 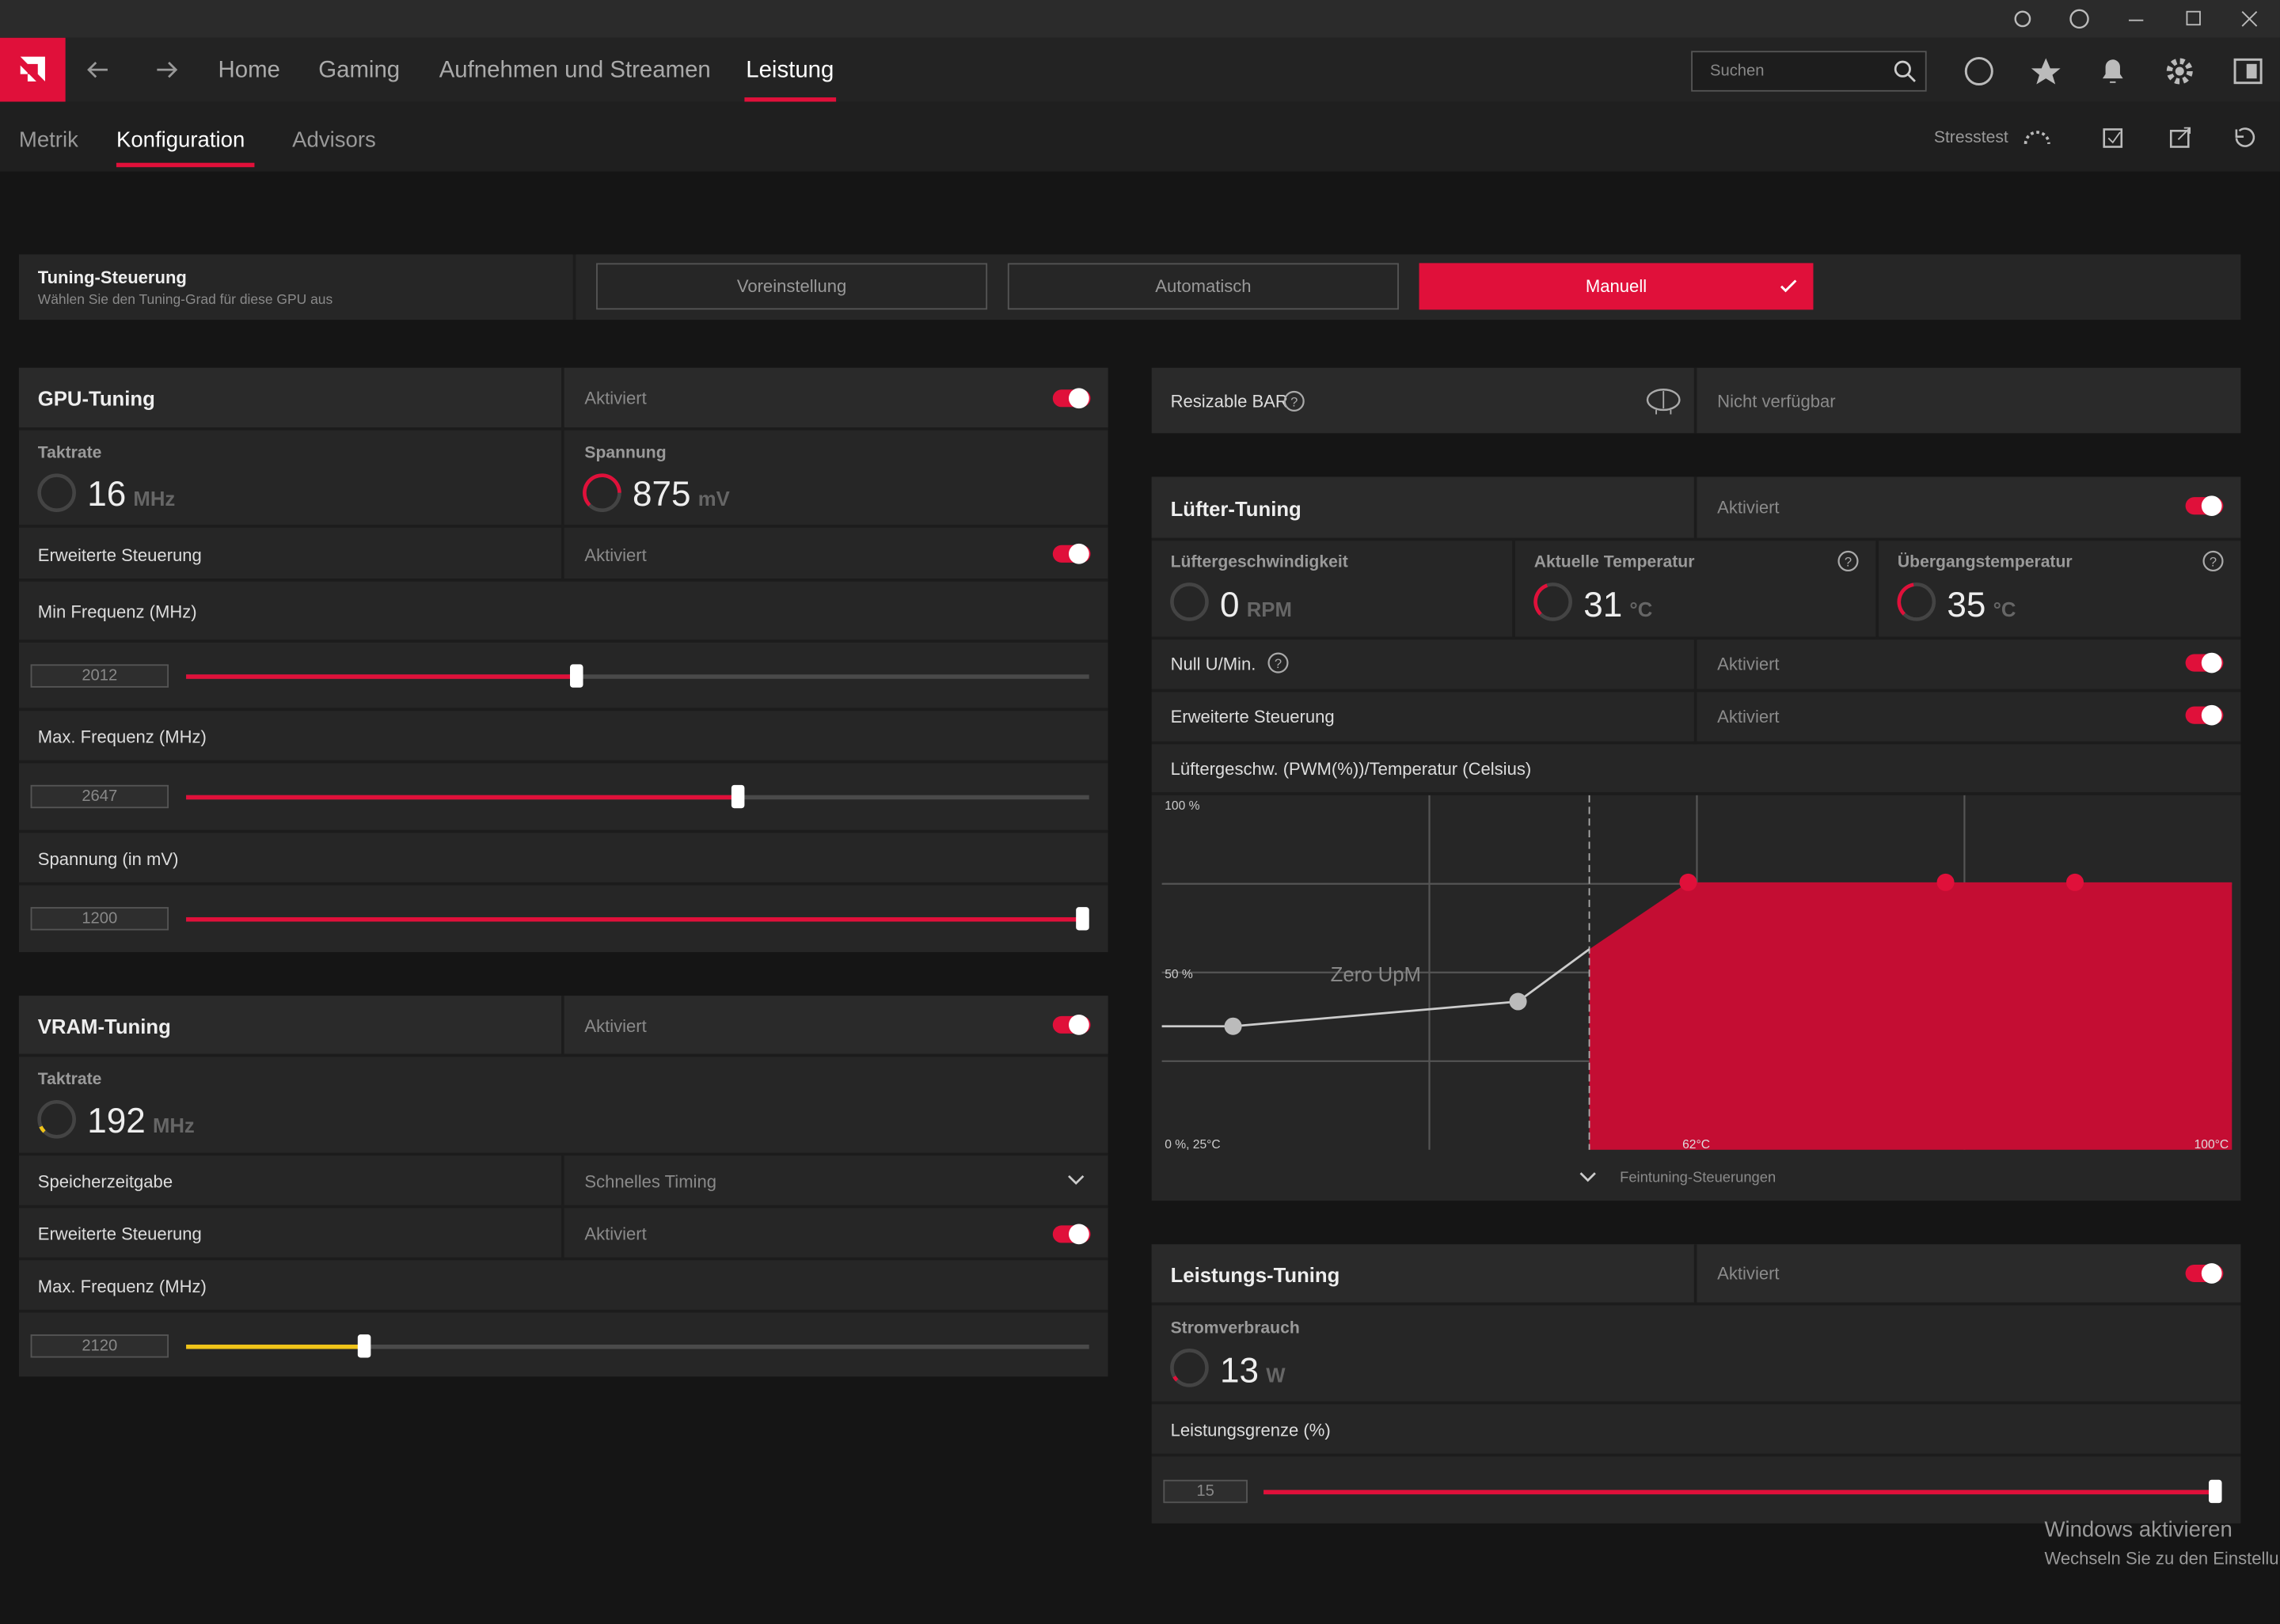 What do you see at coordinates (136, 69) in the screenshot?
I see `history-arrows` at bounding box center [136, 69].